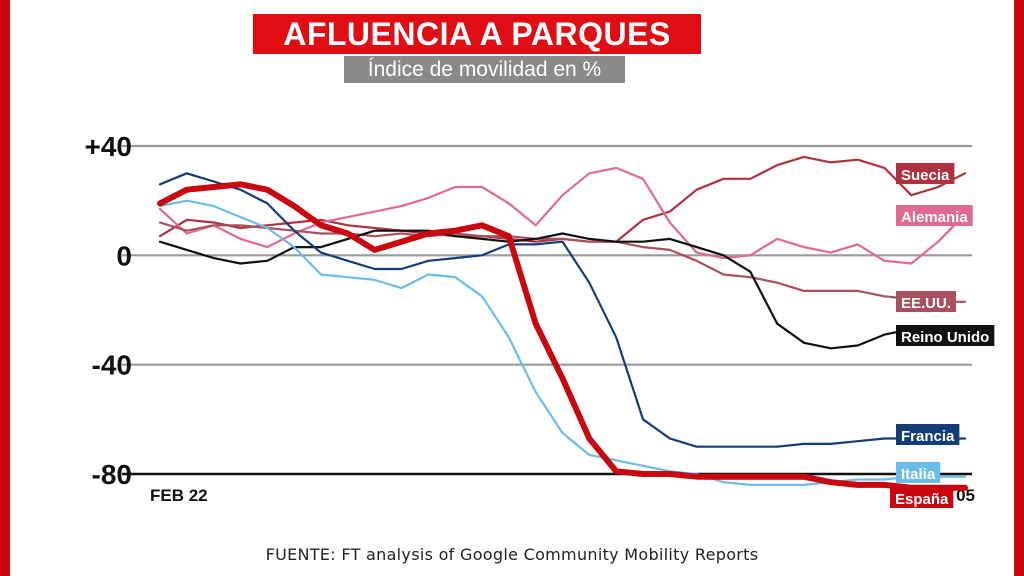 Image resolution: width=1024 pixels, height=576 pixels. I want to click on y-tick-label: -40, so click(112, 365).